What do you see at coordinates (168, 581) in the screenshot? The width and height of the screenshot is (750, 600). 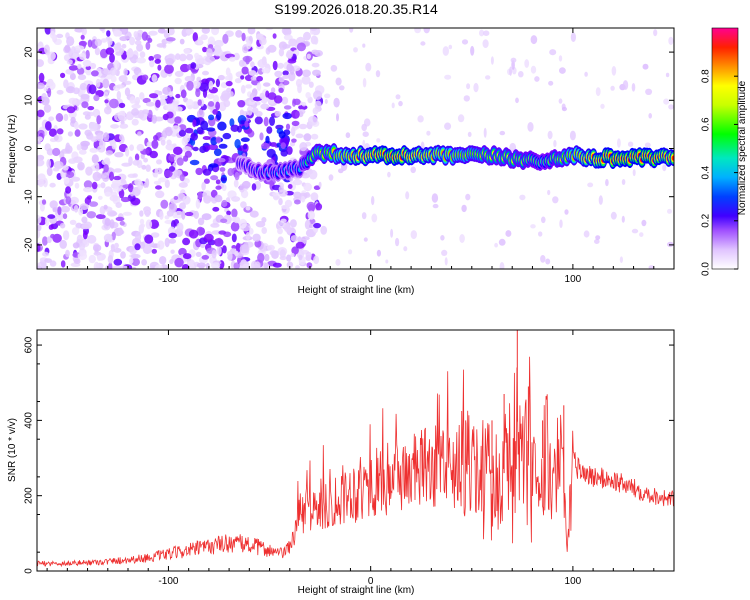 I see `snr-xtick-label: -100` at bounding box center [168, 581].